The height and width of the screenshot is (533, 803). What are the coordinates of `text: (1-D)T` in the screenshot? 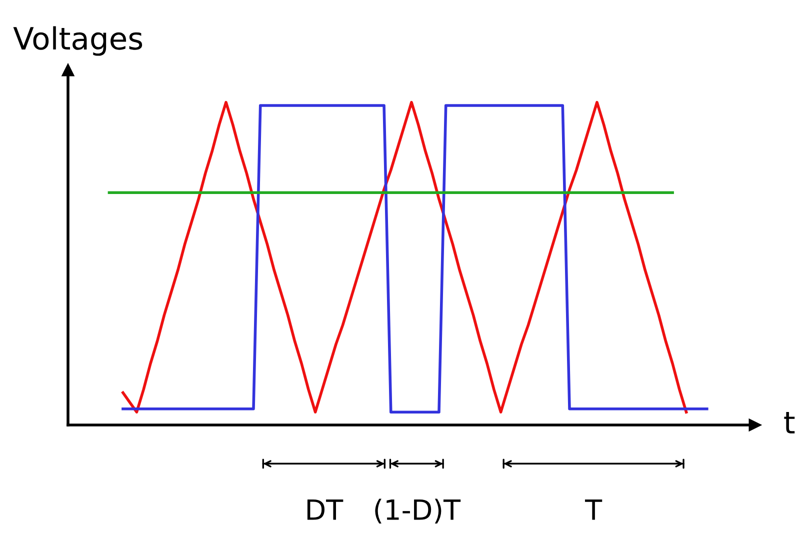 It's located at (418, 511).